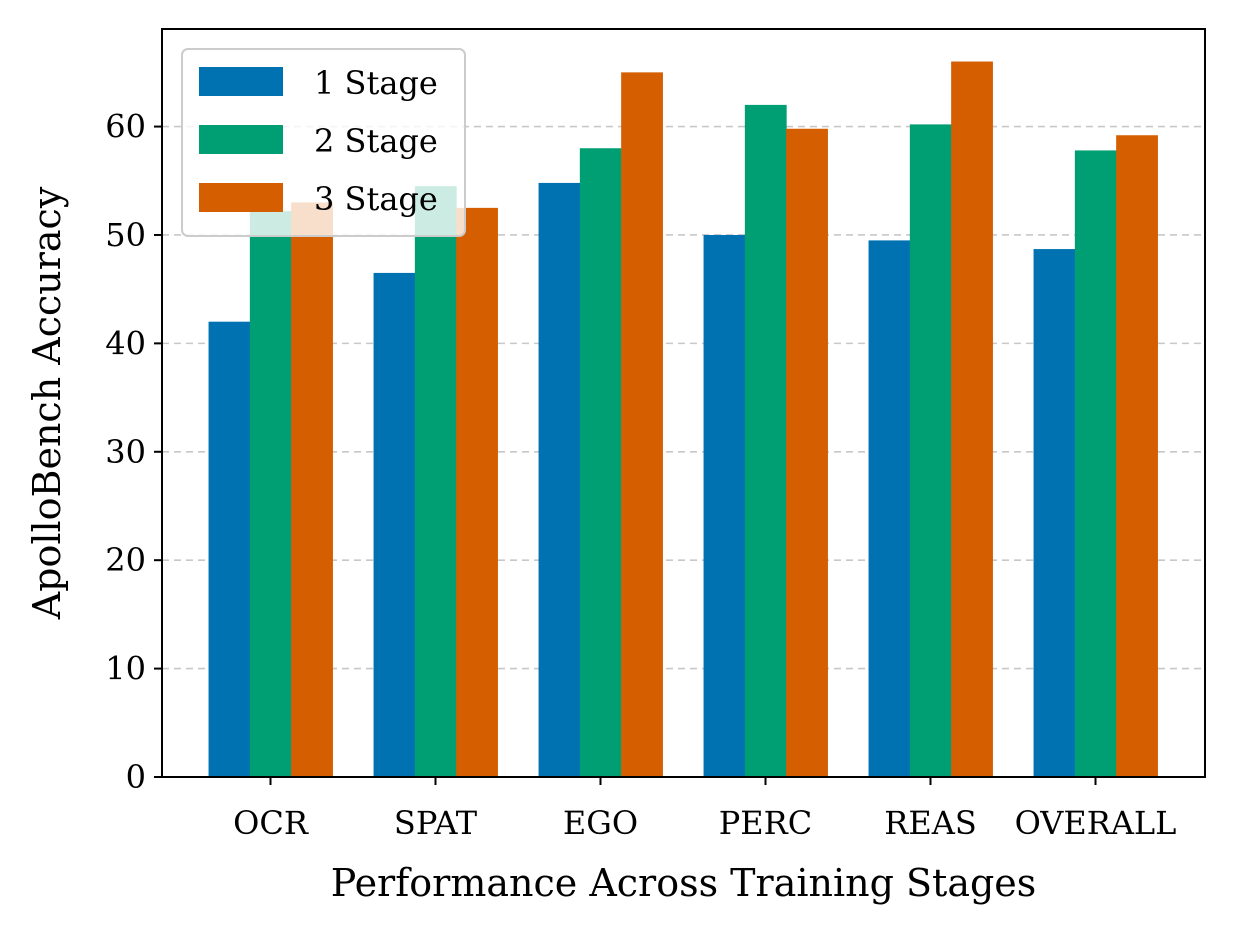 This screenshot has height=934, width=1234. Describe the element at coordinates (600, 823) in the screenshot. I see `x-tick-label-ego: EGO` at that location.